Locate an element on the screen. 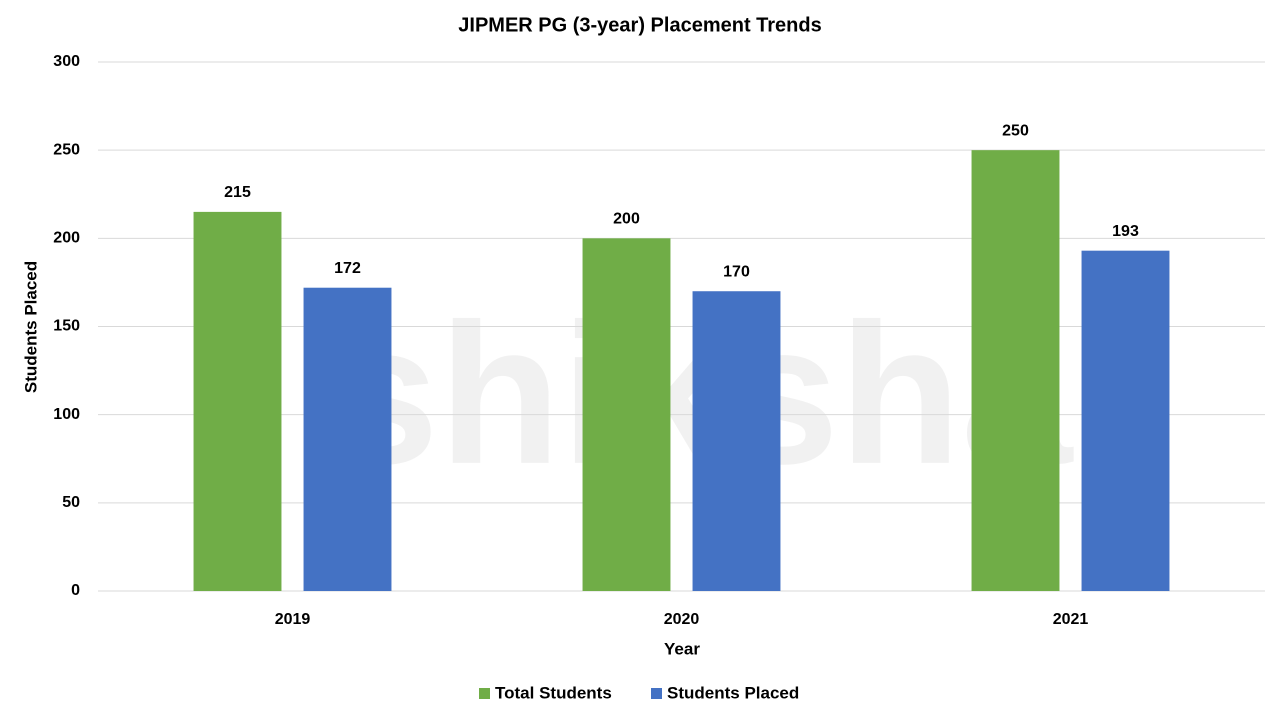 This screenshot has height=720, width=1280. y-tick-label: 150 is located at coordinates (66, 326).